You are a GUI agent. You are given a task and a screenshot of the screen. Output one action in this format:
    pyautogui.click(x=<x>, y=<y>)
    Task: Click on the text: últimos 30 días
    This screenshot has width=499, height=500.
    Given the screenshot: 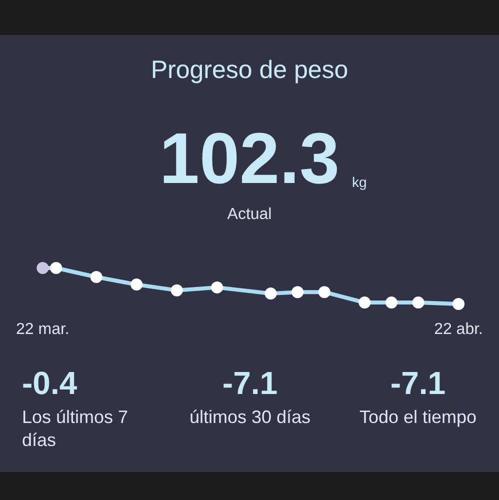 What is the action you would take?
    pyautogui.click(x=250, y=417)
    